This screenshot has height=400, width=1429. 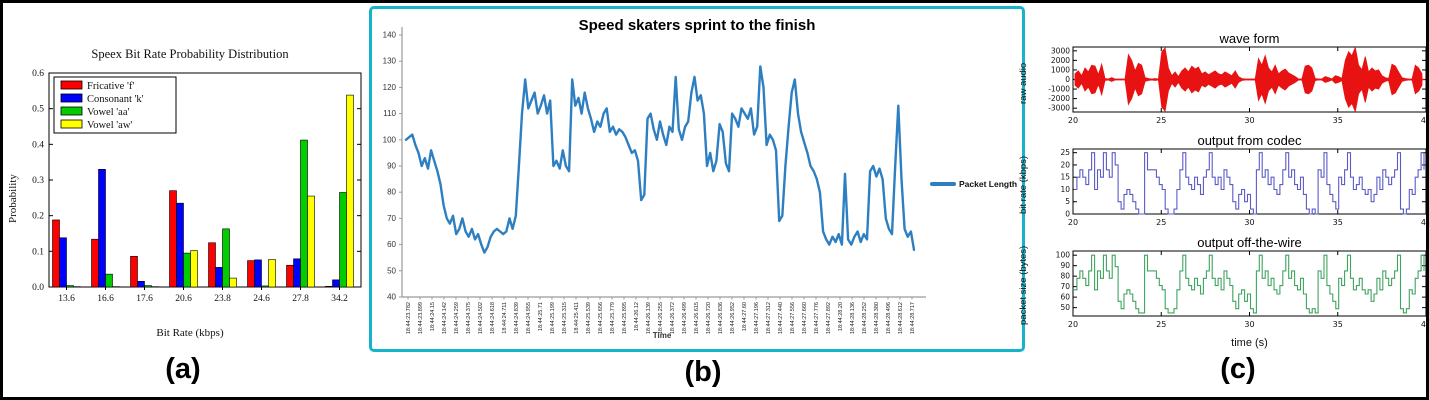 What do you see at coordinates (637, 316) in the screenshot?
I see `svg-text: 18:44:26.12` at bounding box center [637, 316].